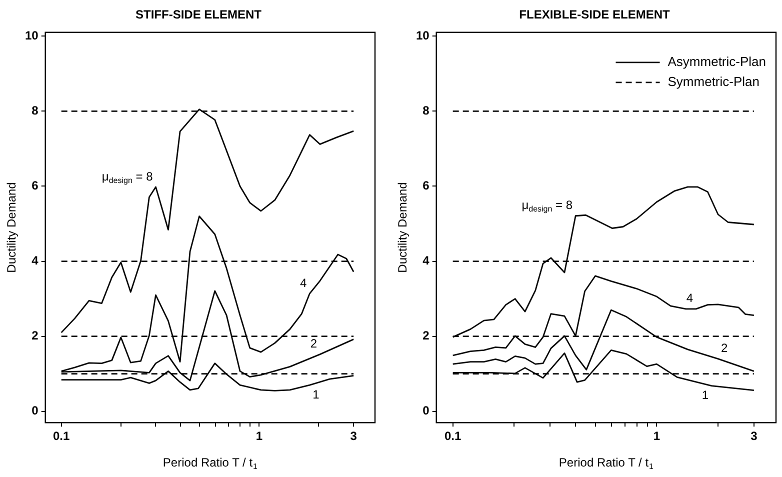  I want to click on legend-label: Symmetric-Plan, so click(714, 81).